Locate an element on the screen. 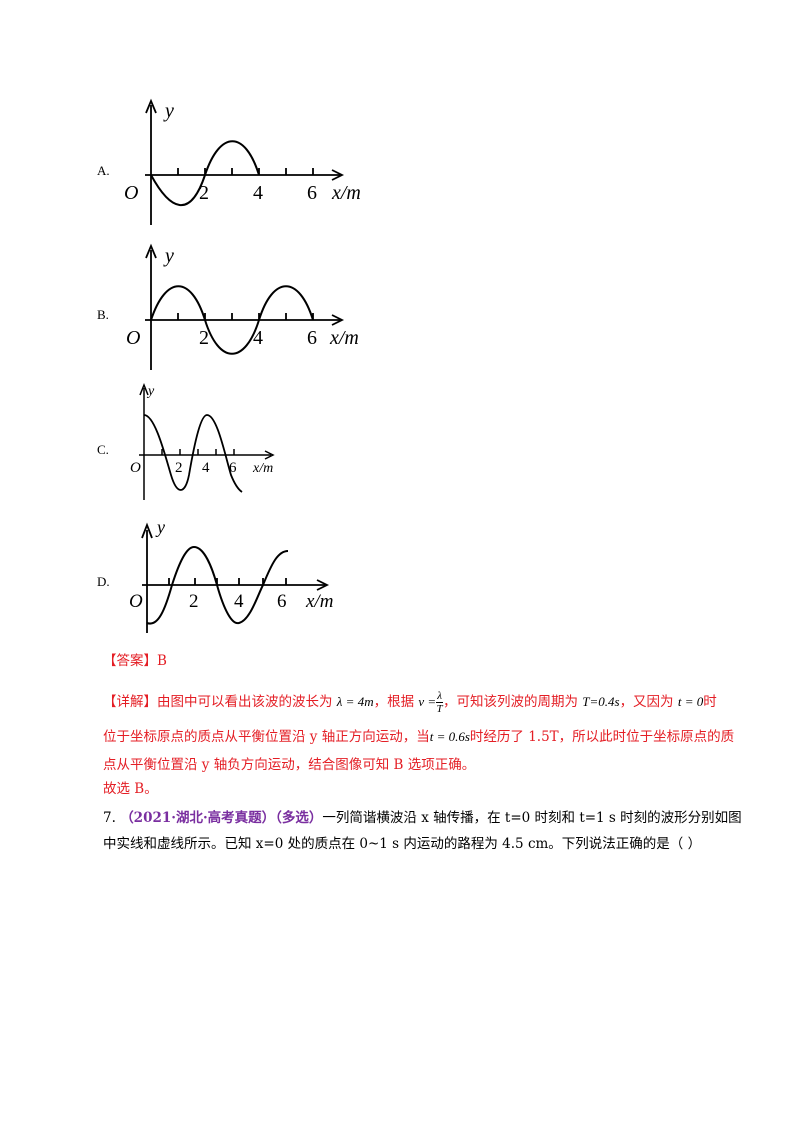 This screenshot has width=800, height=1132. answer-prefix: 【答案】 is located at coordinates (130, 661).